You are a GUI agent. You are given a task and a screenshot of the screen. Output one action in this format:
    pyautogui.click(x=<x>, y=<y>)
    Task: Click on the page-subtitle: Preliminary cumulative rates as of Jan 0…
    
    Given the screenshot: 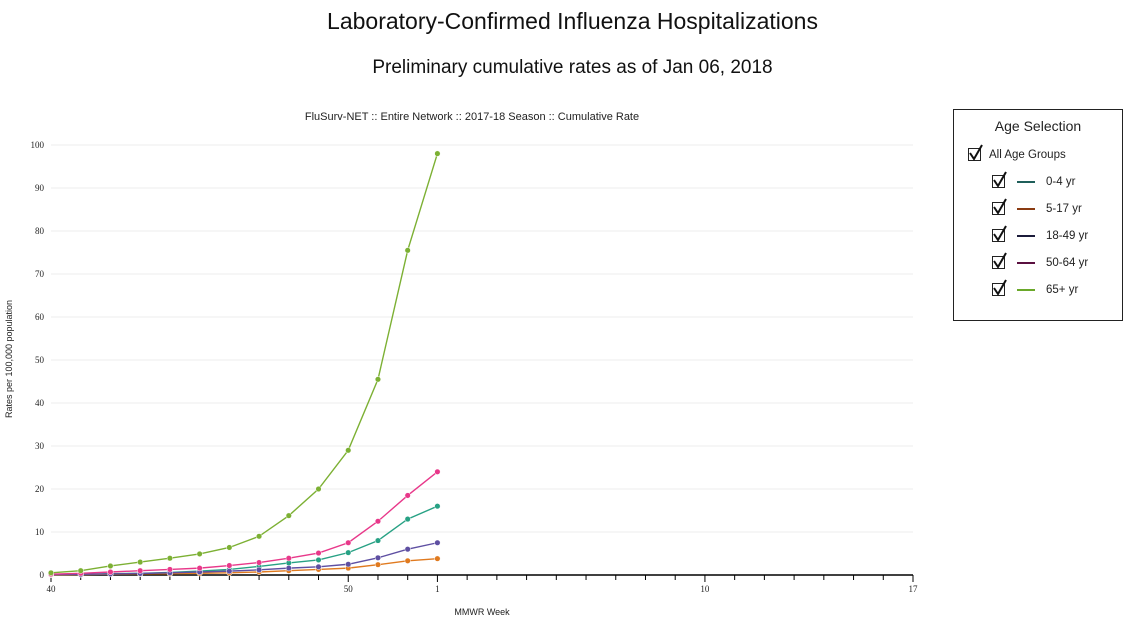 What is the action you would take?
    pyautogui.click(x=572, y=67)
    